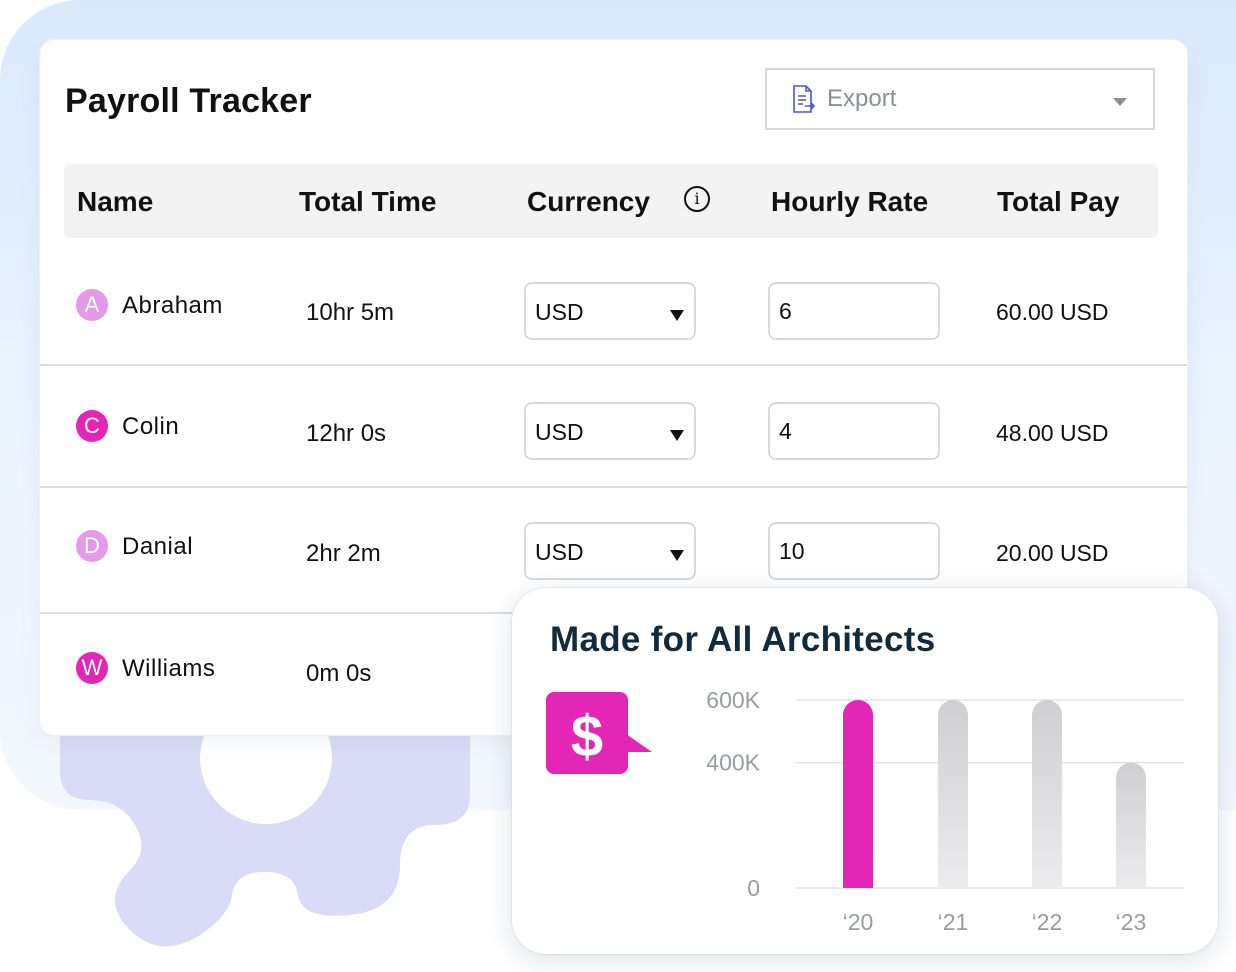 The height and width of the screenshot is (972, 1236). Describe the element at coordinates (733, 763) in the screenshot. I see `y-tick-label: 400K` at that location.